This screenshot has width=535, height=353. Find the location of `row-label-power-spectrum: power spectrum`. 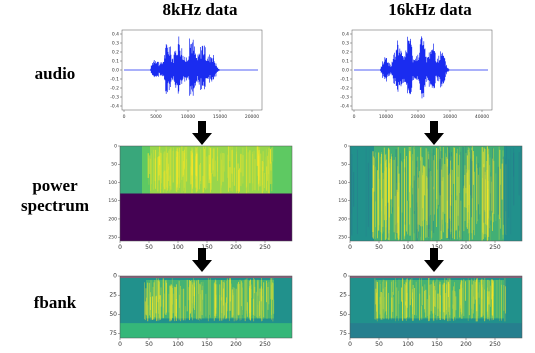

row-label-power-spectrum: power spectrum is located at coordinates (55, 196).